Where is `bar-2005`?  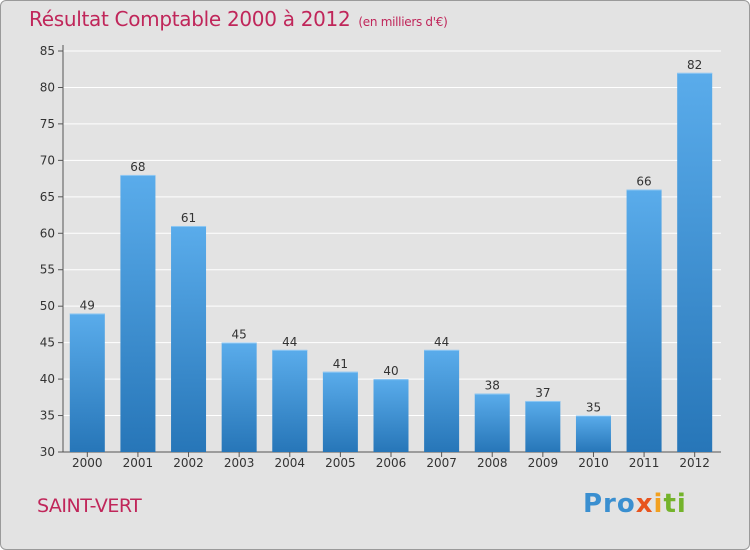 bar-2005 is located at coordinates (340, 411).